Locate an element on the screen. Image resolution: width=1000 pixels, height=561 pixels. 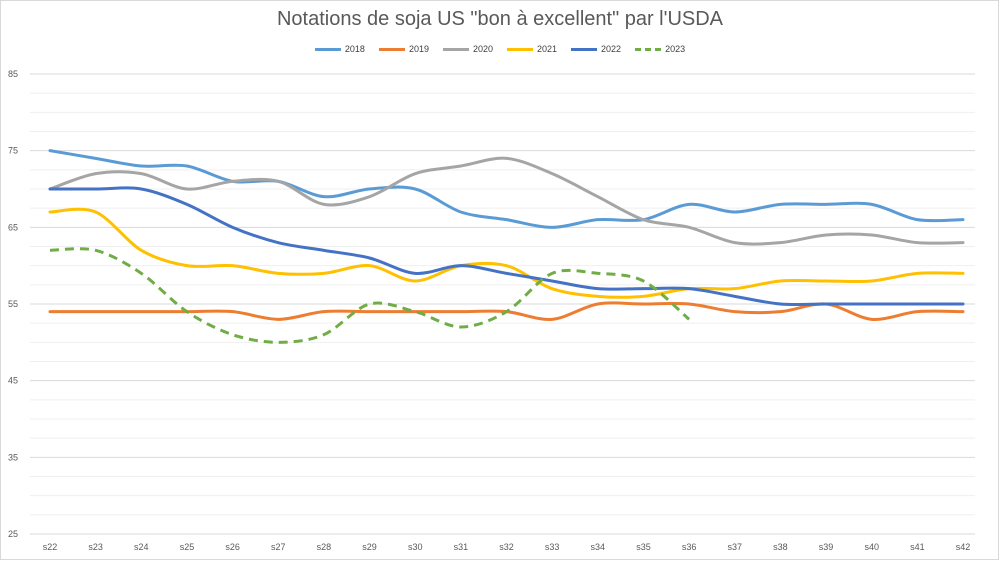
y-tick-label: 65 is located at coordinates (13, 227).